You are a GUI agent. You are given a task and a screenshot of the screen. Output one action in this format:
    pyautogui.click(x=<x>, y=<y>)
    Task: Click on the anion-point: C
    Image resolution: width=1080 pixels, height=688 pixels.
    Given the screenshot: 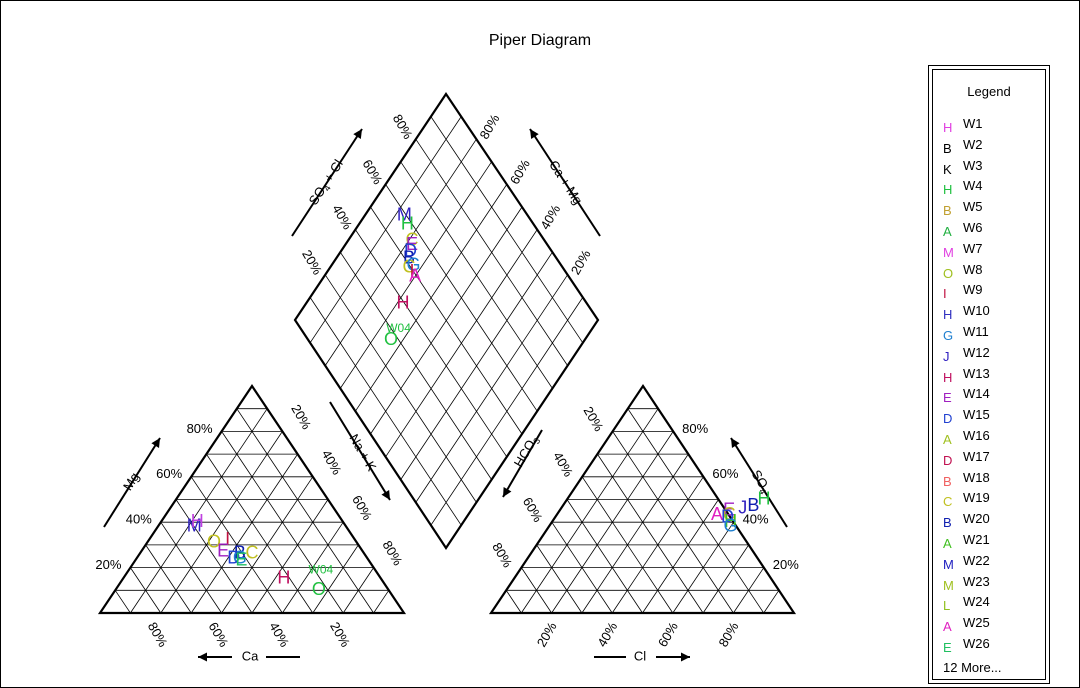 What is the action you would take?
    pyautogui.click(x=729, y=514)
    